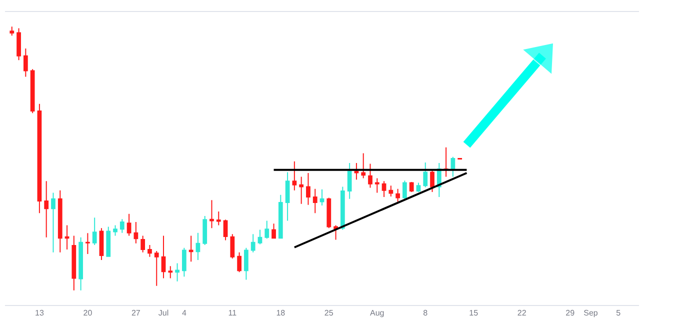 Image resolution: width=679 pixels, height=333 pixels. I want to click on x-tick-label: Aug, so click(377, 313).